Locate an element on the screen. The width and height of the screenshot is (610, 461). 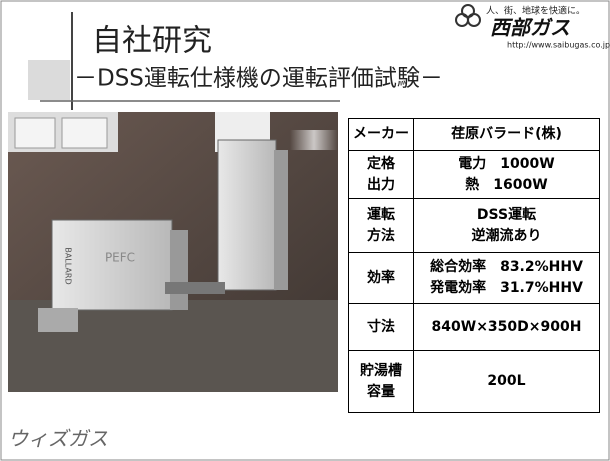
cell-text: 200L is located at coordinates (506, 381).